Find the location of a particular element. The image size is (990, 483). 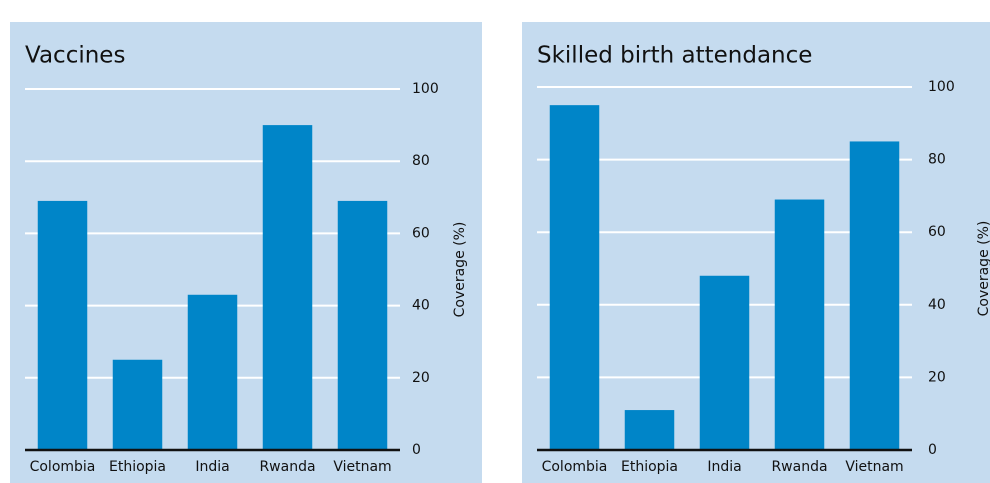

chart-title: Vaccines is located at coordinates (75, 56).